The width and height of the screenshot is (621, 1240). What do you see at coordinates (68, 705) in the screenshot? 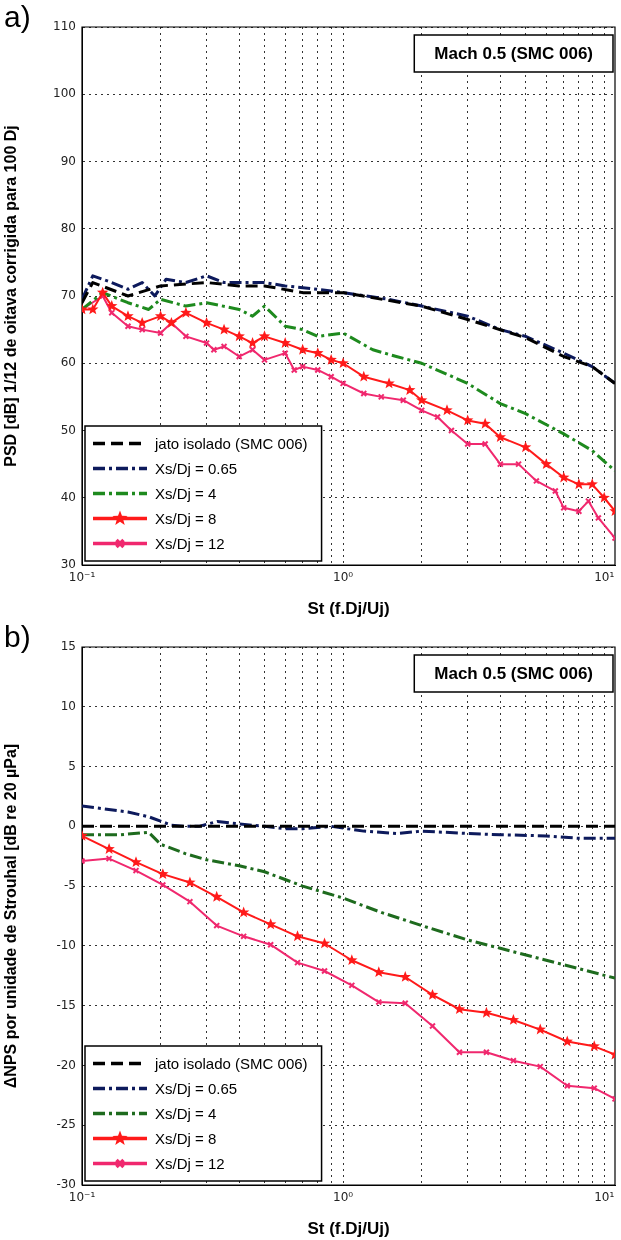
I see `y-tick-label: 10` at bounding box center [68, 705].